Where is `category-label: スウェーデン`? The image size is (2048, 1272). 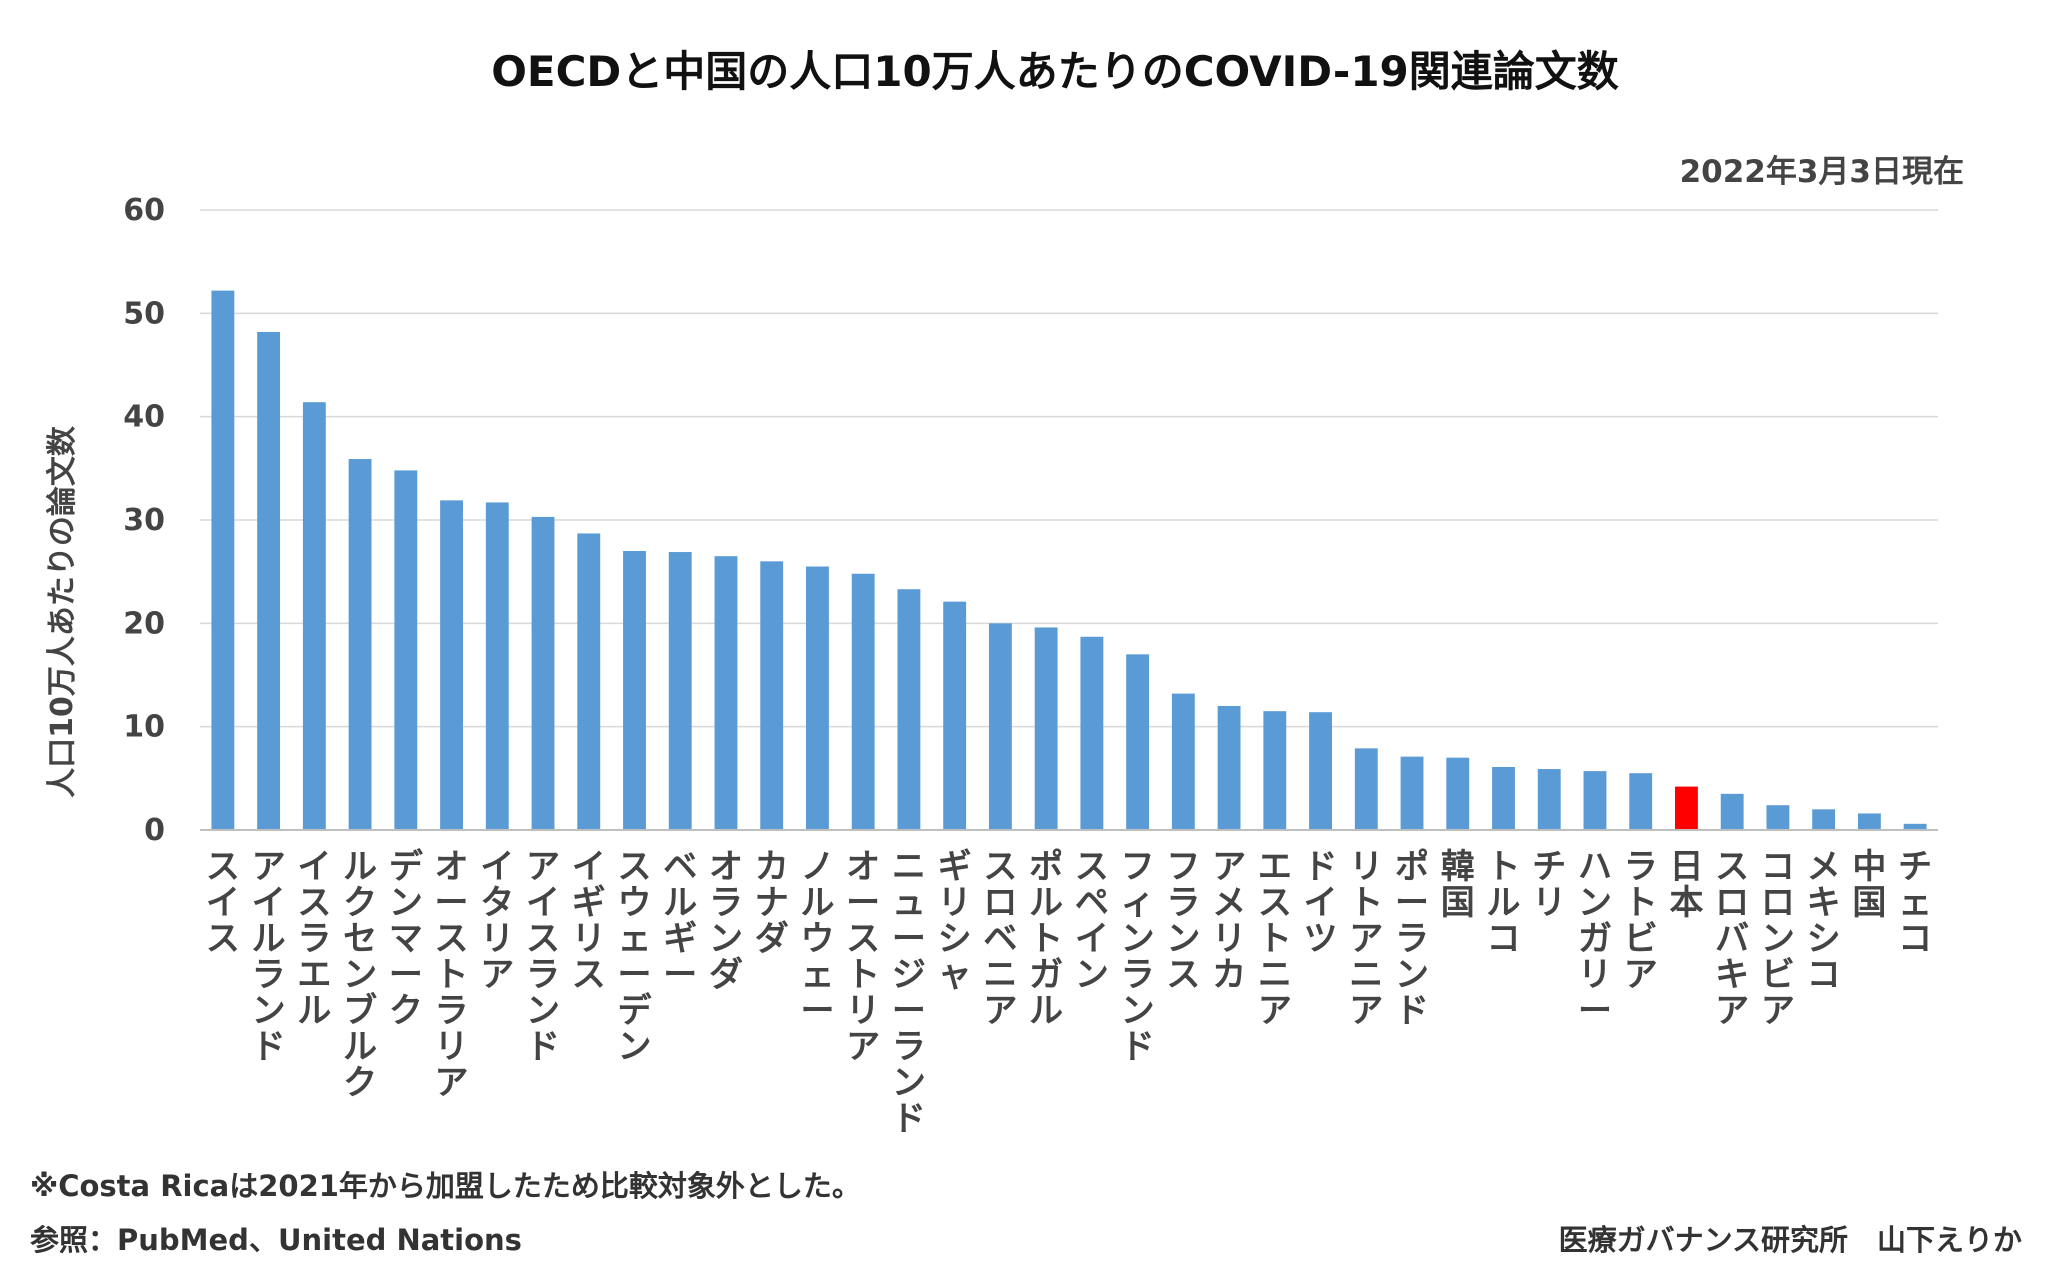 category-label: スウェーデン is located at coordinates (635, 957).